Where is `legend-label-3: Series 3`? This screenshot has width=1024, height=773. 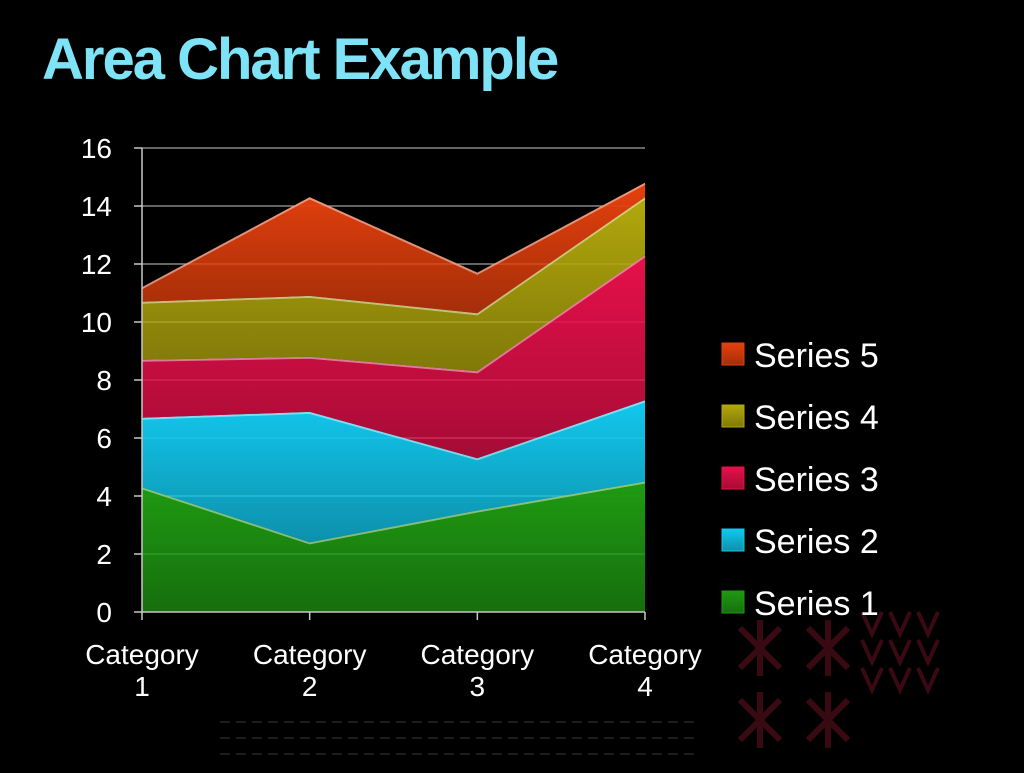 legend-label-3: Series 3 is located at coordinates (816, 480).